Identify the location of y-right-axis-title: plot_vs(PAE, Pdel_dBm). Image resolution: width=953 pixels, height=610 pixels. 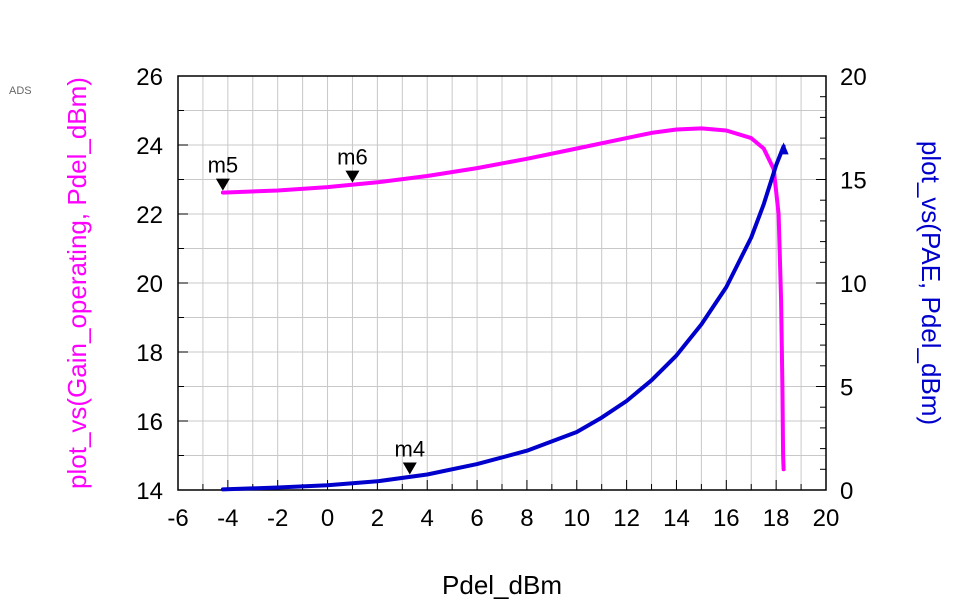
(931, 283).